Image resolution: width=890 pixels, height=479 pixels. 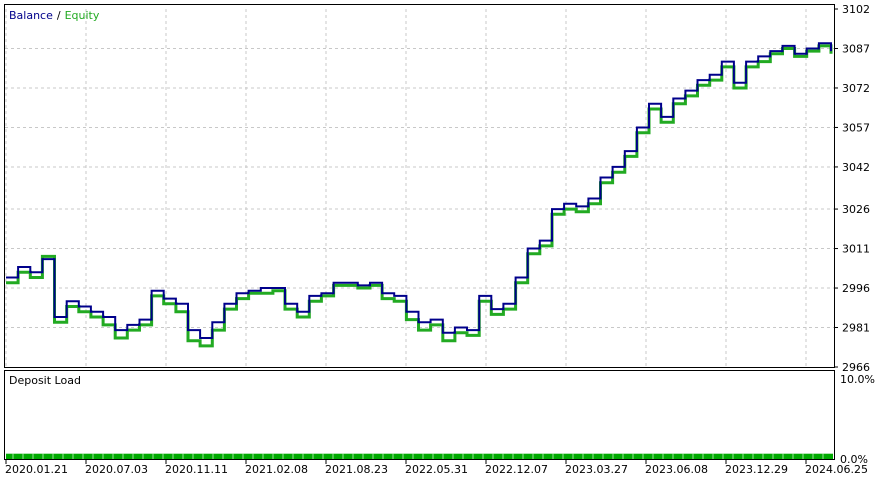 I want to click on deposit-load-bars, so click(x=419, y=456).